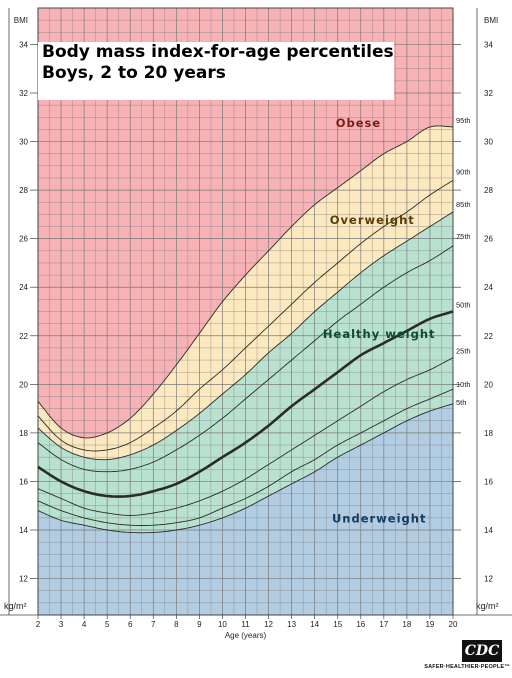 The image size is (512, 678). I want to click on y-tick-label-right: 34, so click(488, 44).